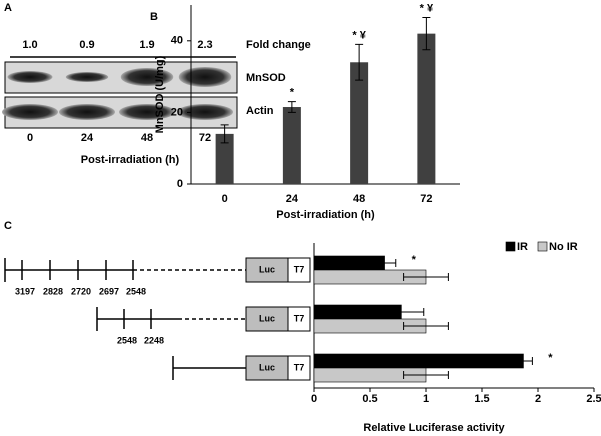 The image size is (601, 436). I want to click on x-tick-label: 0.5, so click(369, 399).